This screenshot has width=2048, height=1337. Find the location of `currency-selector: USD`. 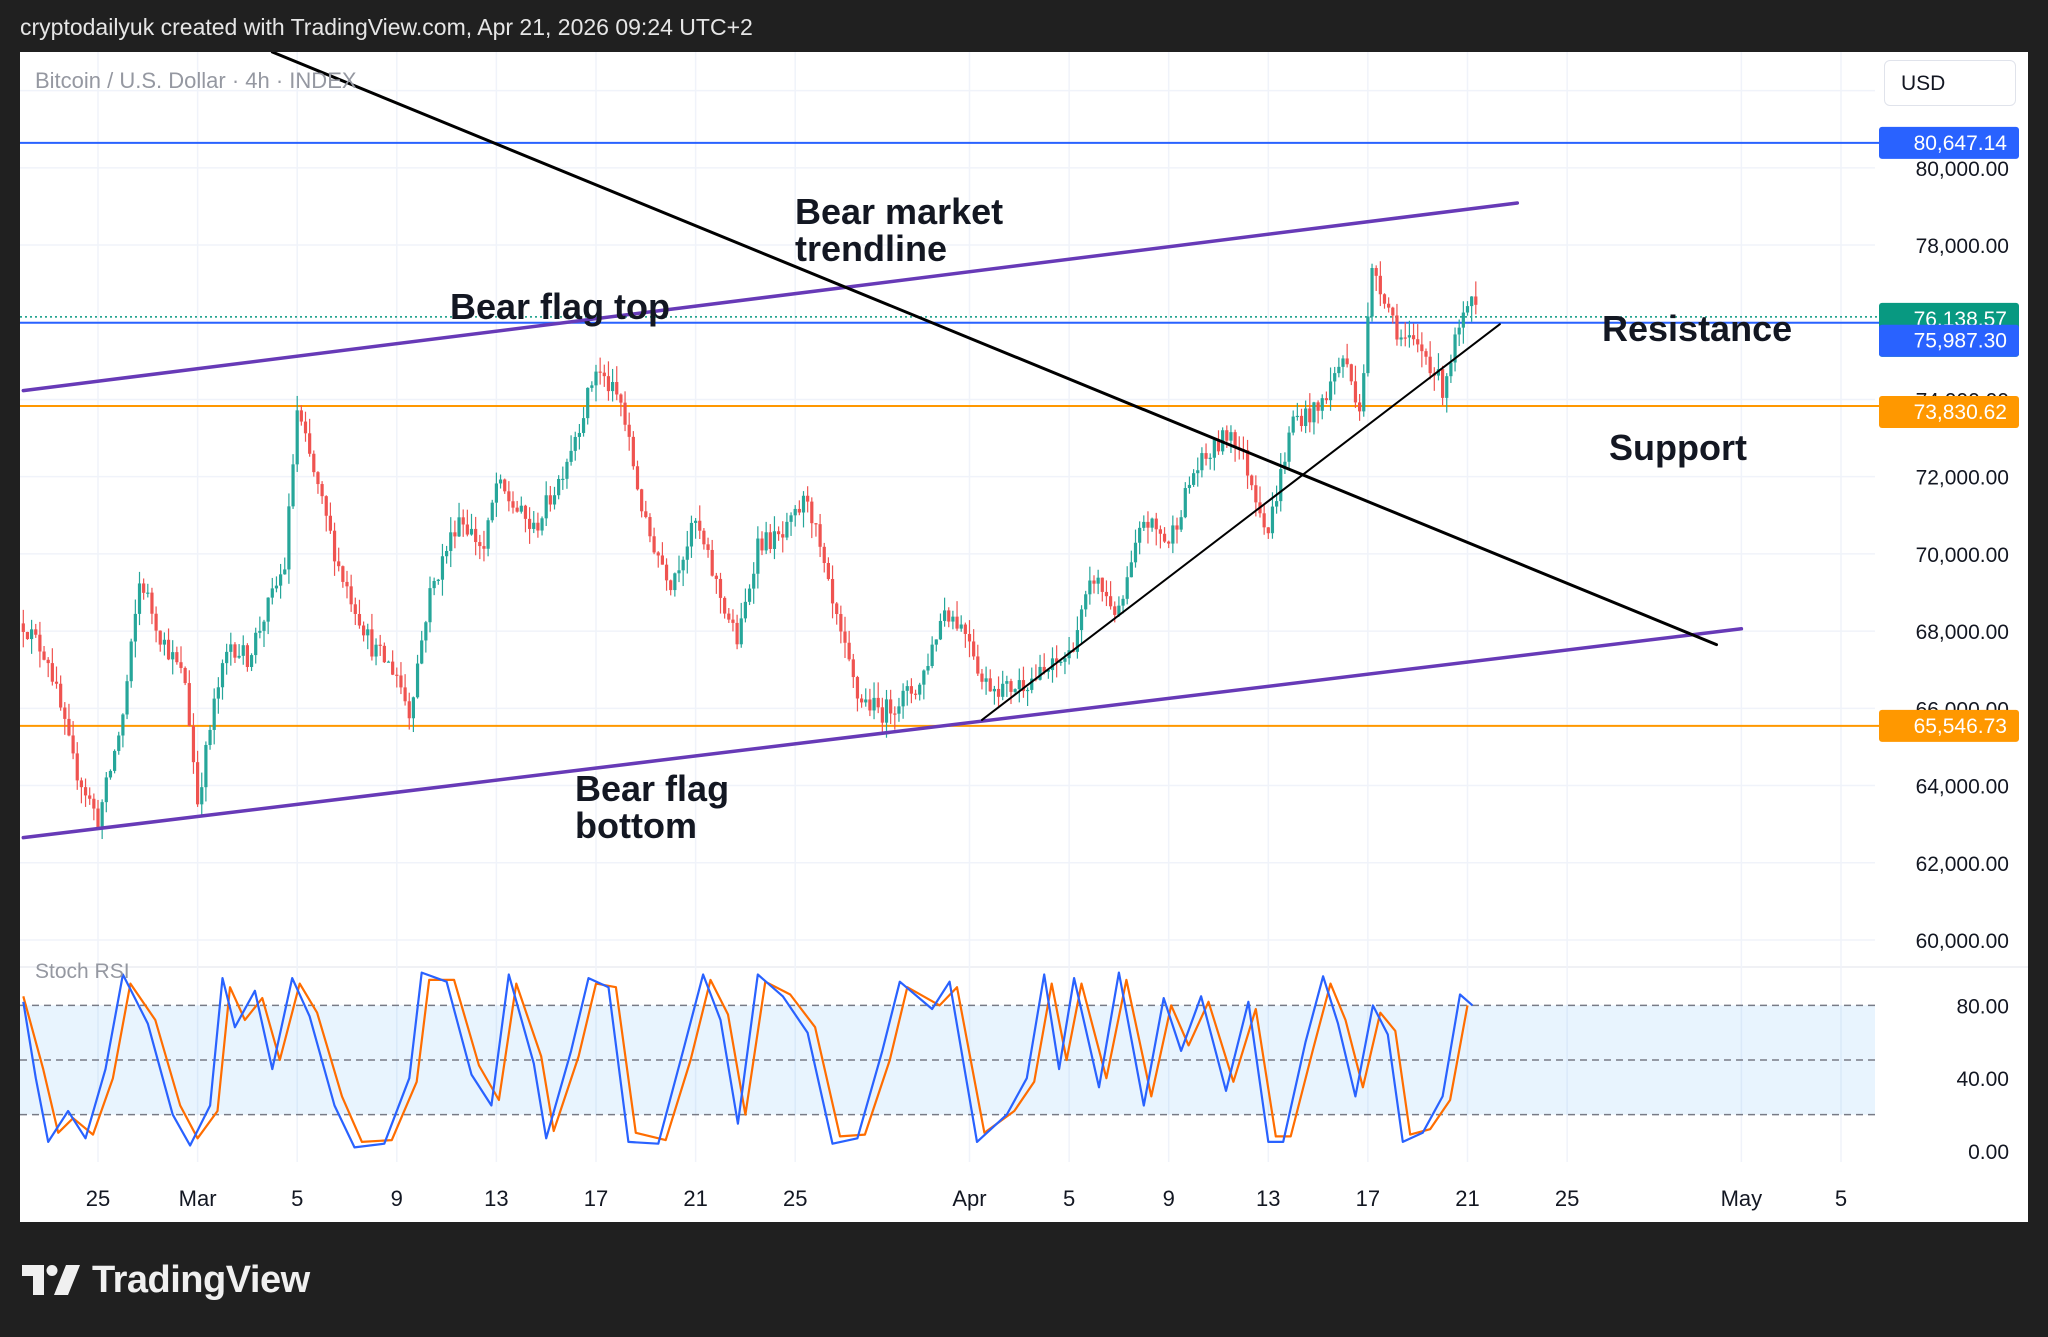

currency-selector: USD is located at coordinates (1950, 83).